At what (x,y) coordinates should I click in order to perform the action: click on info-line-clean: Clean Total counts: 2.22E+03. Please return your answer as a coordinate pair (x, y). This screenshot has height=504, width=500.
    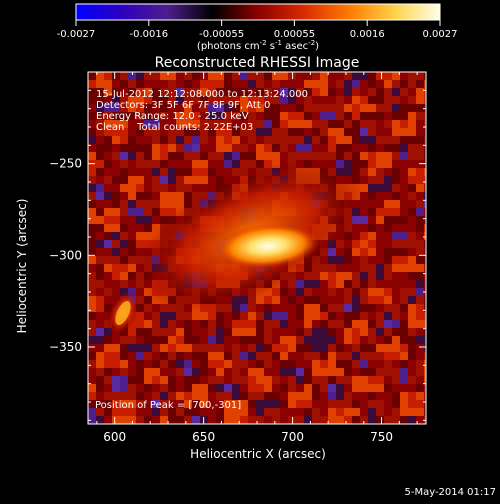
    Looking at the image, I should click on (174, 127).